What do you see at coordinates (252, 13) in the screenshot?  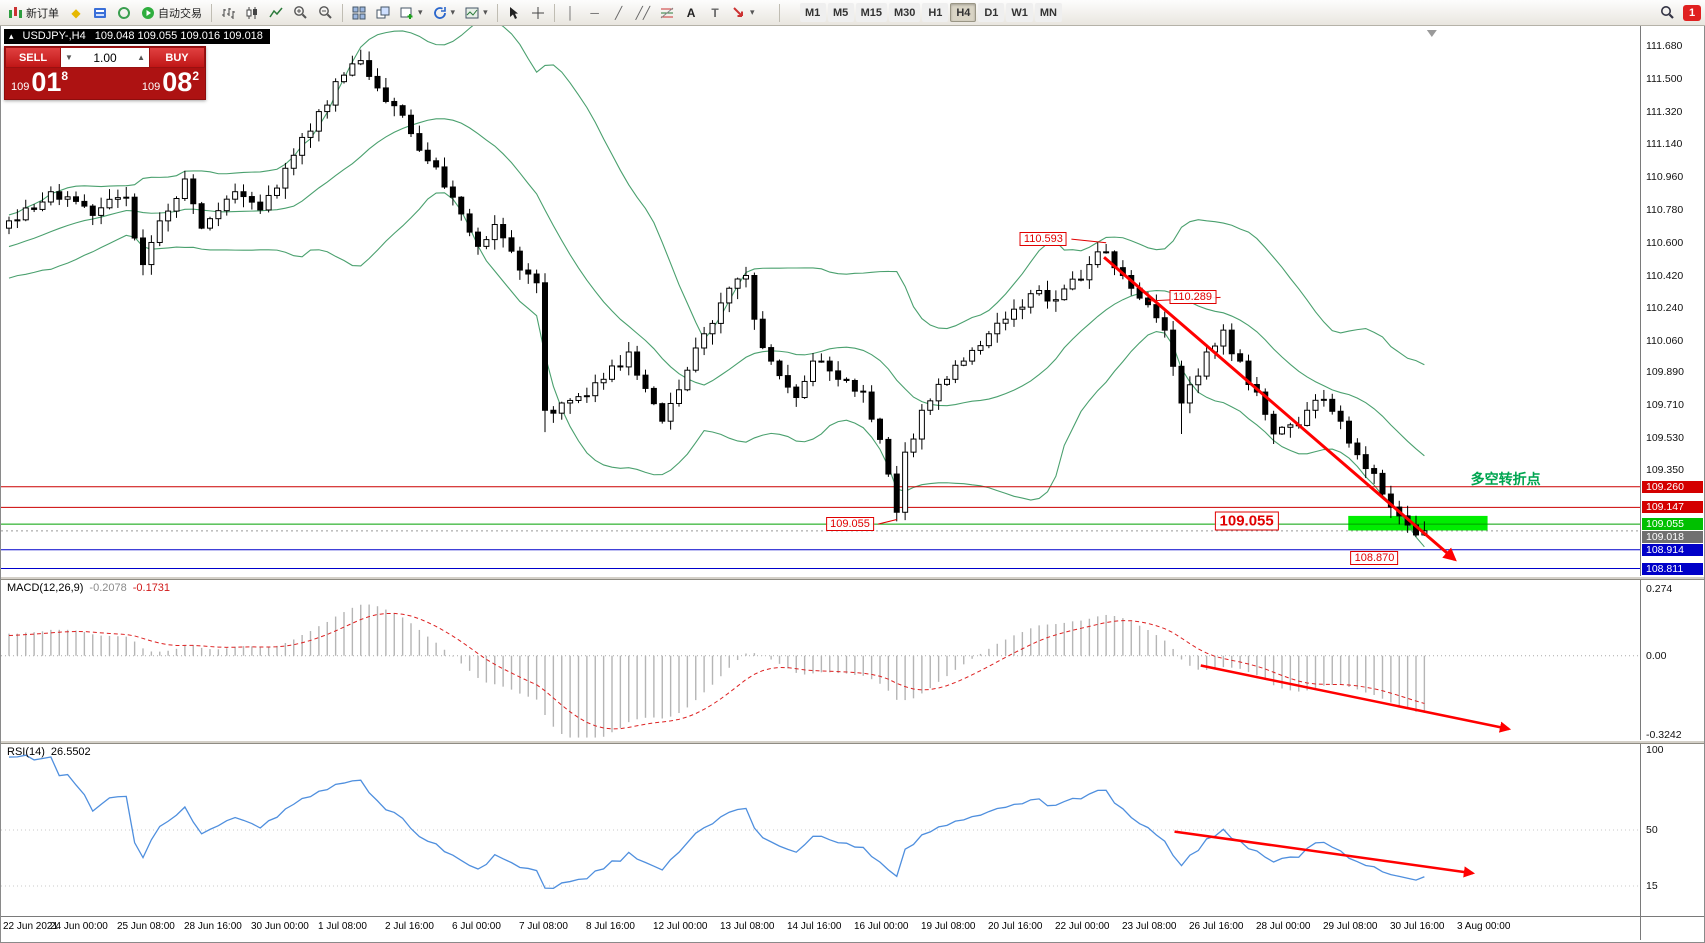 I see `candlestick-mode-button` at bounding box center [252, 13].